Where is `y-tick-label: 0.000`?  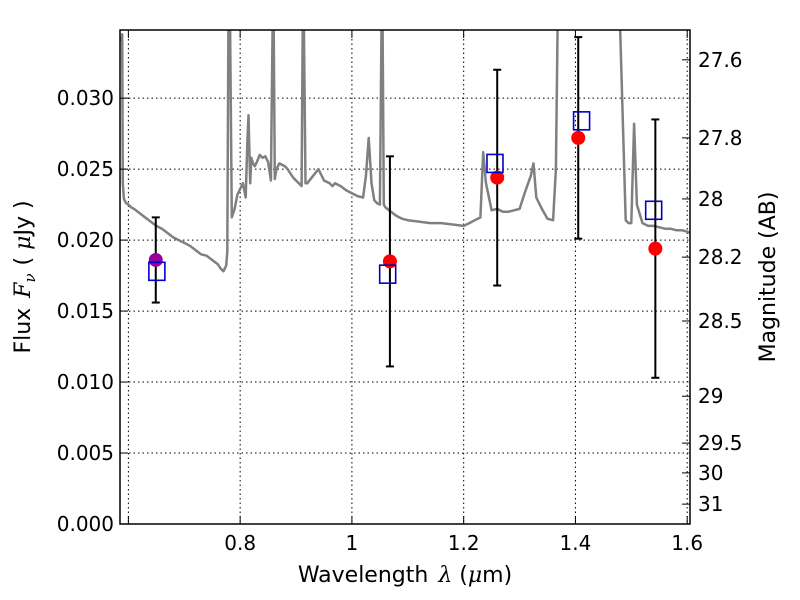
y-tick-label: 0.000 is located at coordinates (85, 524).